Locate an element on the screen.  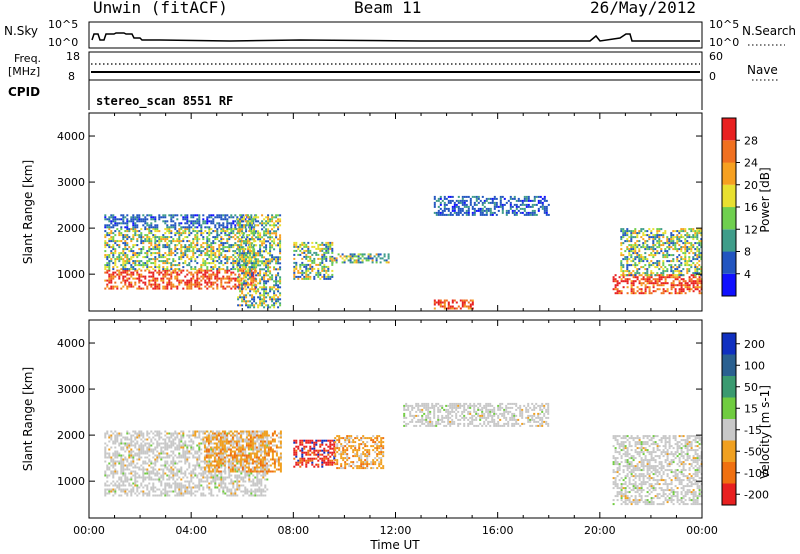
velocity-cbar-label: Velocity [m s-1] is located at coordinates (765, 432).